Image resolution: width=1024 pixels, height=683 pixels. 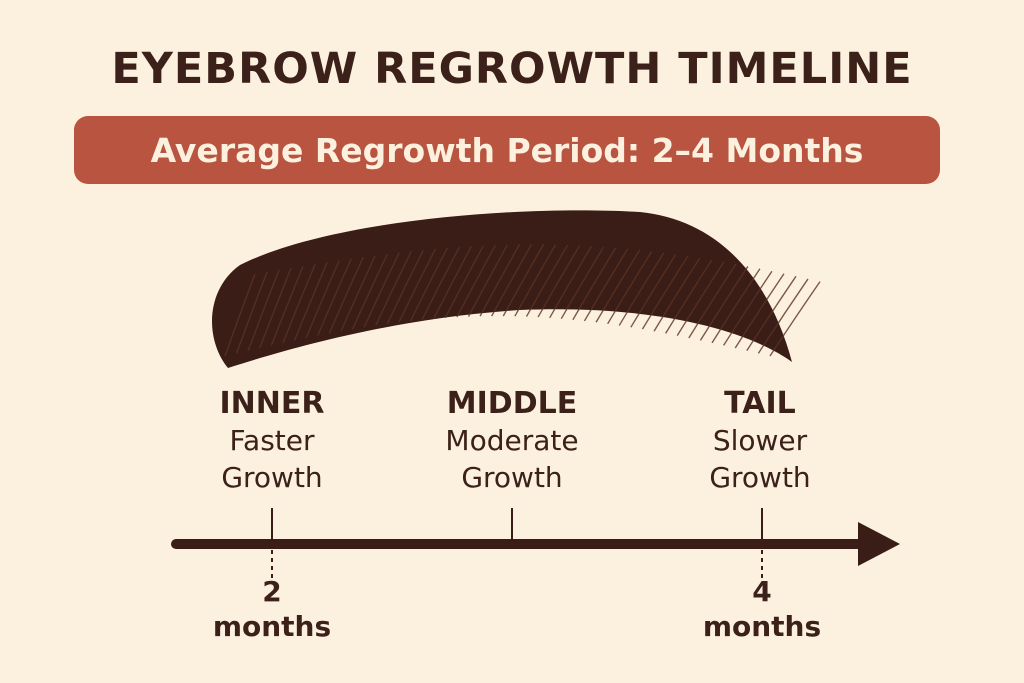 What do you see at coordinates (760, 403) in the screenshot?
I see `section-tail-name: TAIL` at bounding box center [760, 403].